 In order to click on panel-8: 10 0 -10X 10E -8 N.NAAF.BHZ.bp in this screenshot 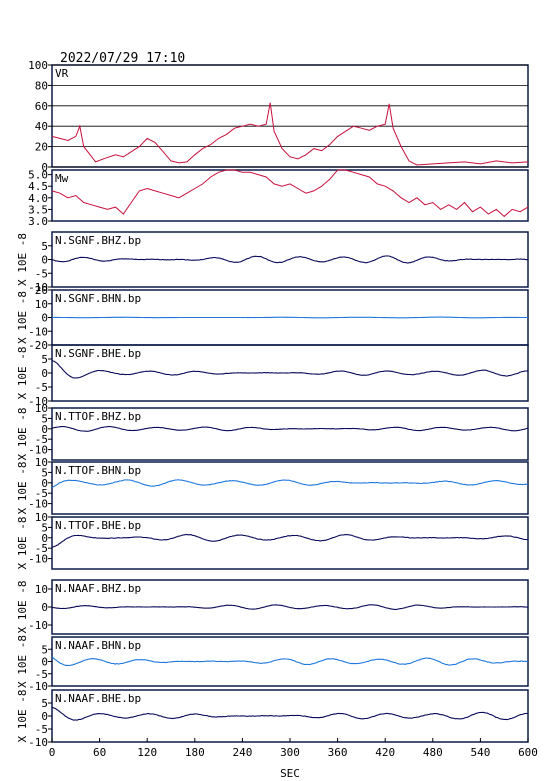, I will do `click(272, 607)`.